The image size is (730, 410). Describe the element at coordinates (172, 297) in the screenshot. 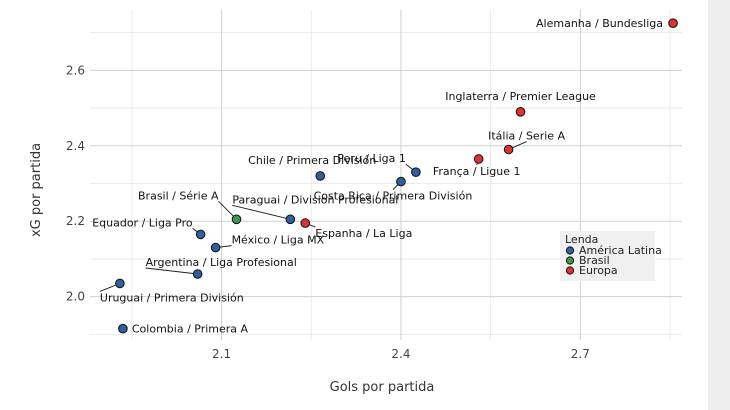

I see `point-label: Uruguai / Primera División` at that location.